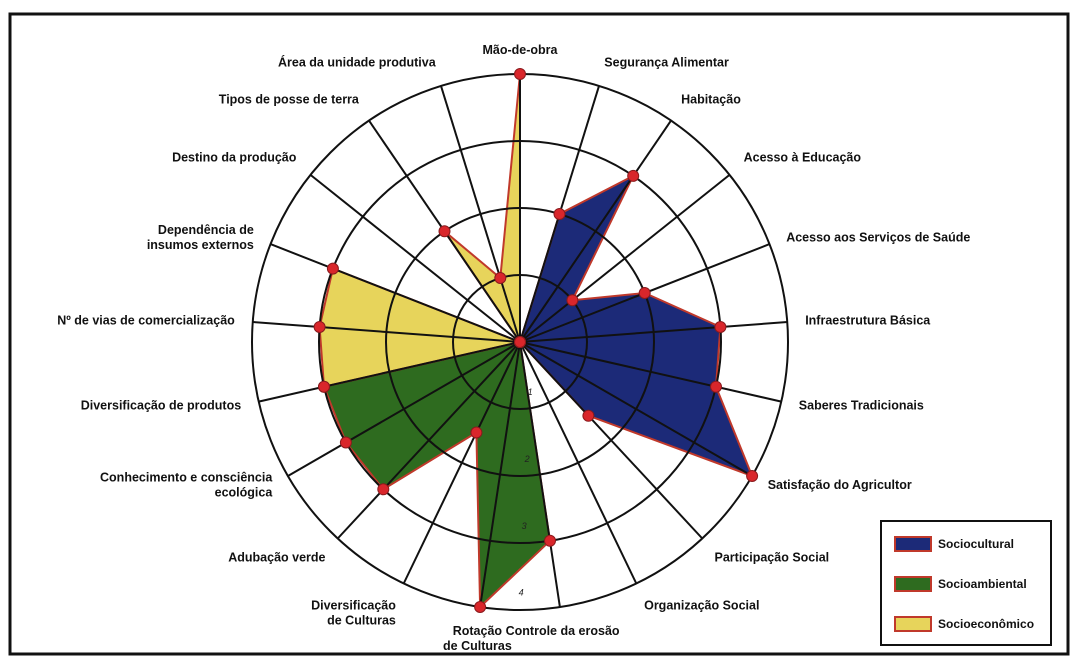 The width and height of the screenshot is (1078, 659). Describe the element at coordinates (389, 372) in the screenshot. I see `spoke-diversificacao-de-produtos` at that location.